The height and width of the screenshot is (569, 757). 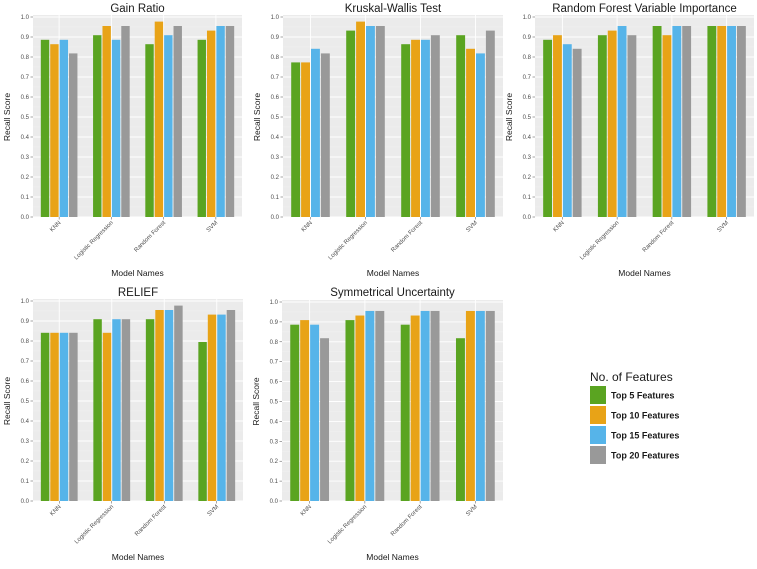 What do you see at coordinates (631, 377) in the screenshot?
I see `legend-title: No. of Features` at bounding box center [631, 377].